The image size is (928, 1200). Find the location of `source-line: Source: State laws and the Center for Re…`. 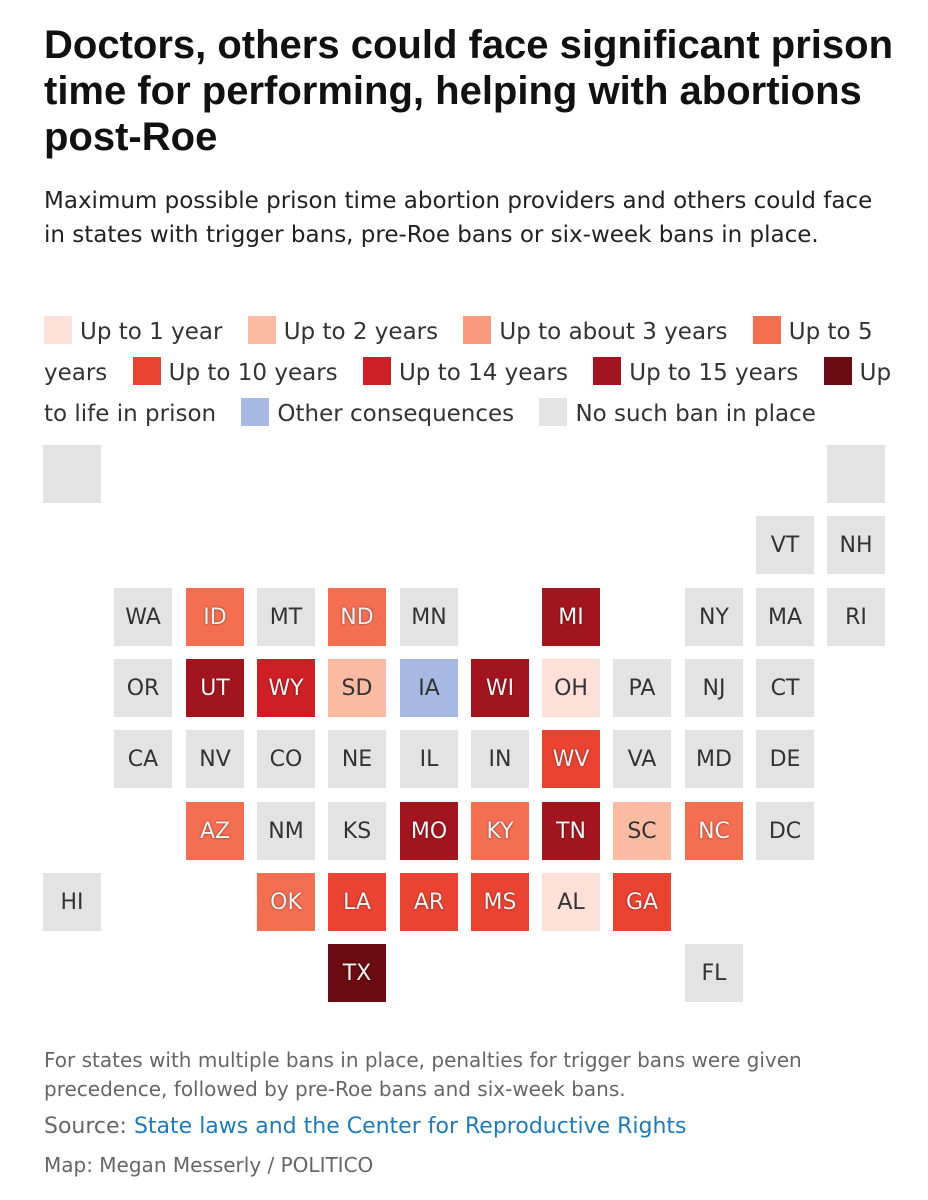

source-line: Source: State laws and the Center for Re… is located at coordinates (365, 1127).